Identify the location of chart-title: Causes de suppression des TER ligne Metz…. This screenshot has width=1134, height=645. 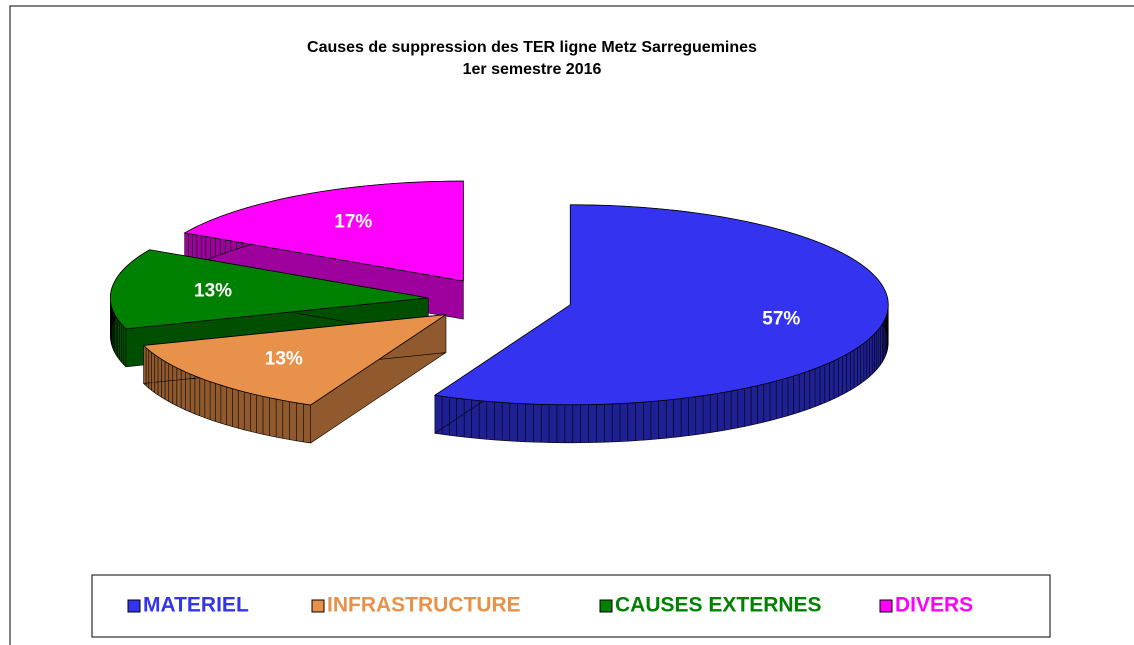
(532, 47).